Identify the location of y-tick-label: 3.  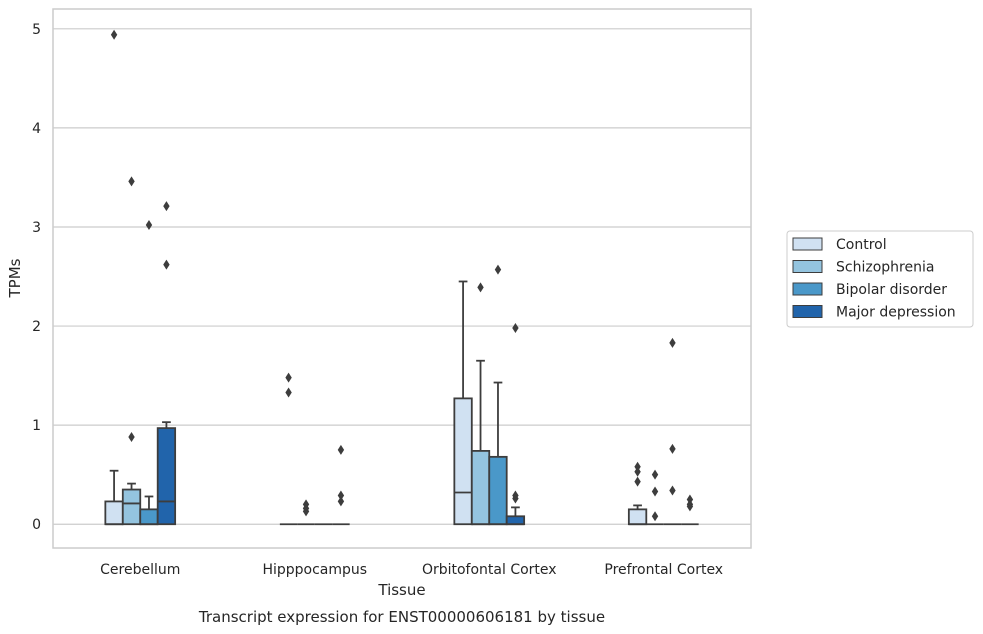
(36, 228).